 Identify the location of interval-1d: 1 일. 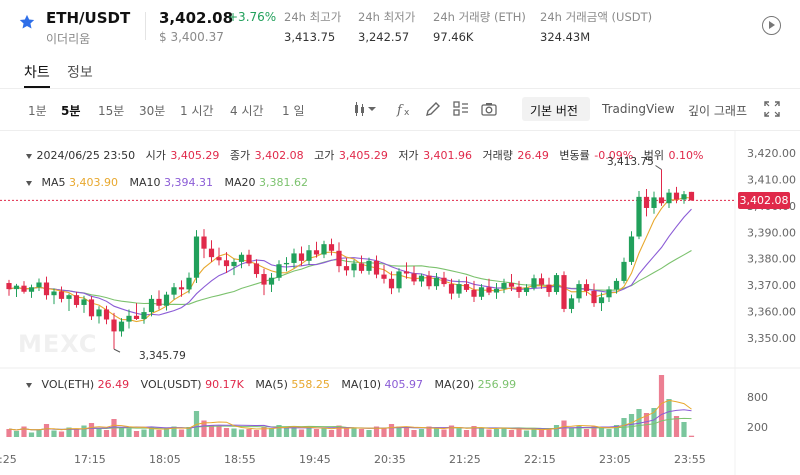
(293, 111).